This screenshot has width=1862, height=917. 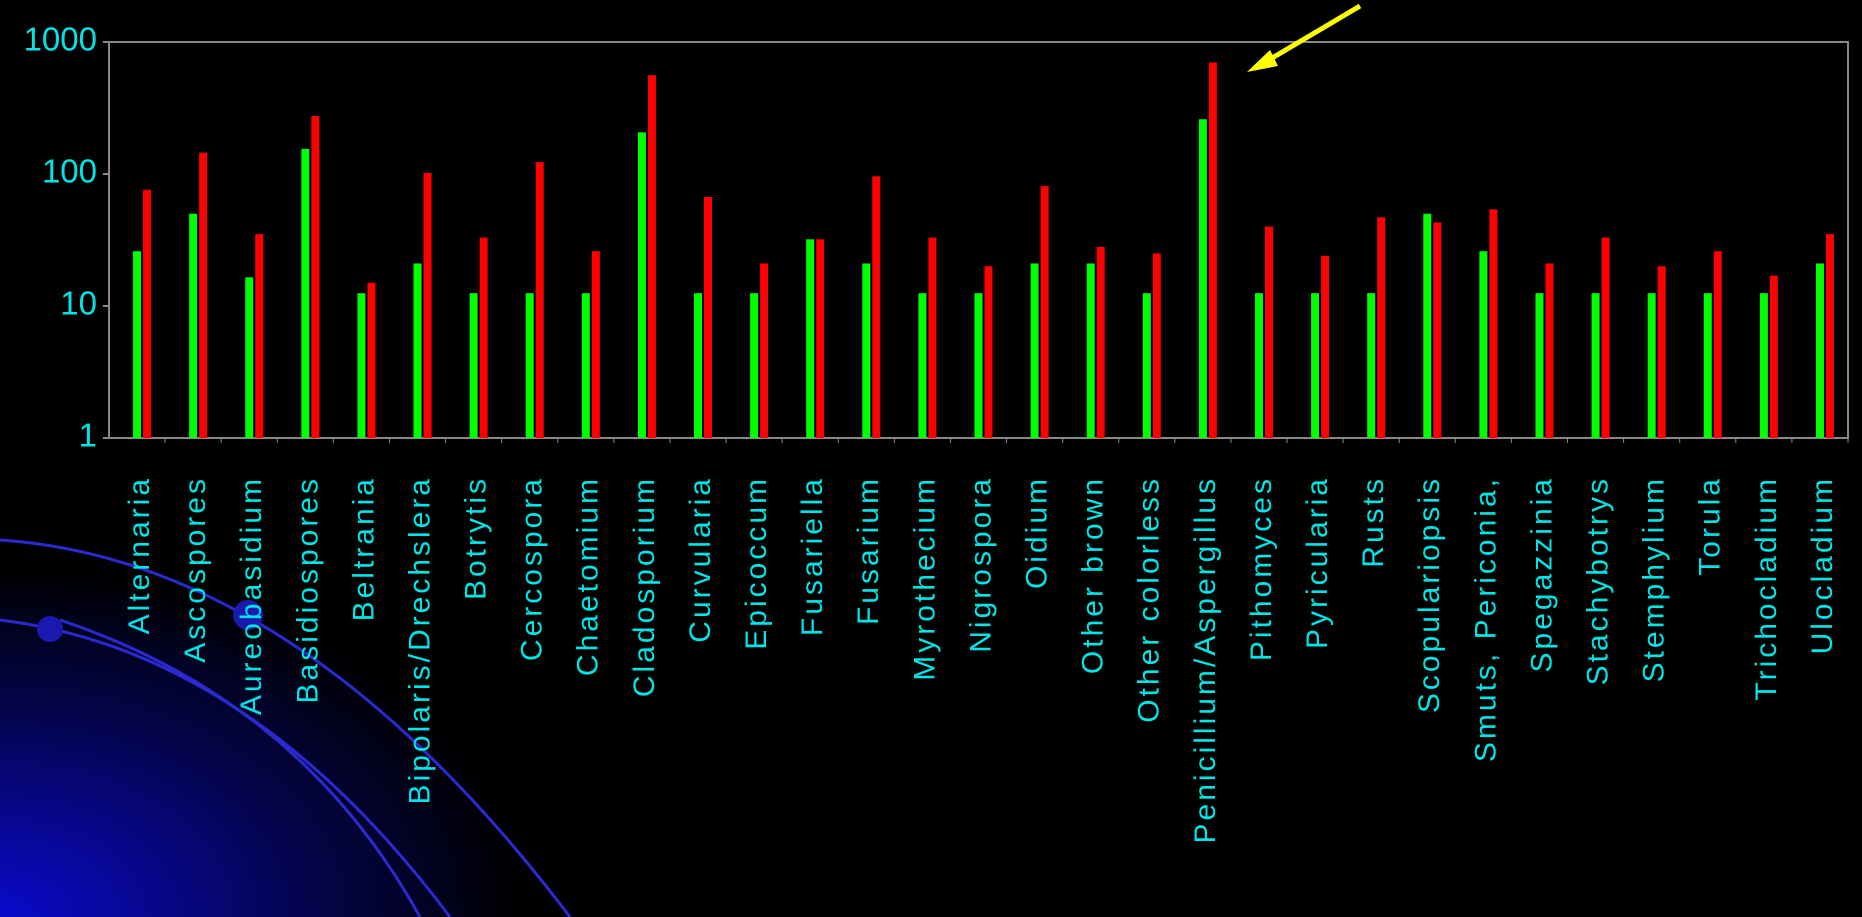 What do you see at coordinates (1485, 619) in the screenshot?
I see `x-tick-label: Smuts, Periconia,` at bounding box center [1485, 619].